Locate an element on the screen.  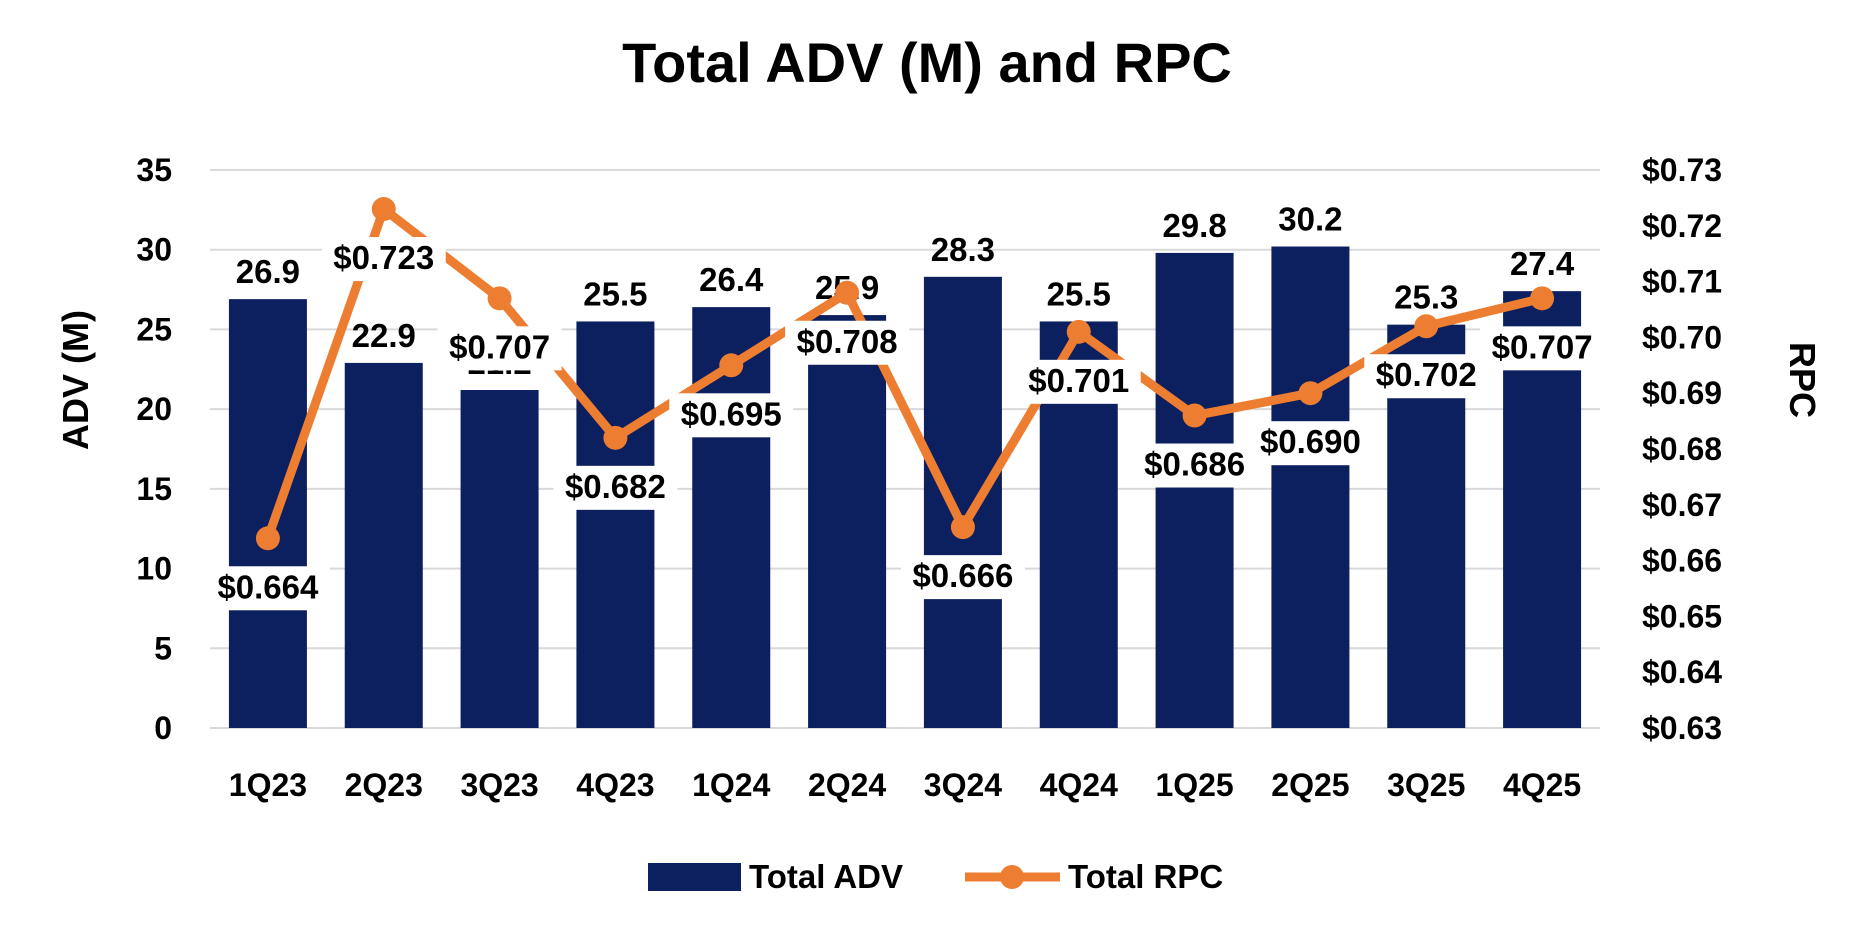
left-tick-label: 25 is located at coordinates (154, 329).